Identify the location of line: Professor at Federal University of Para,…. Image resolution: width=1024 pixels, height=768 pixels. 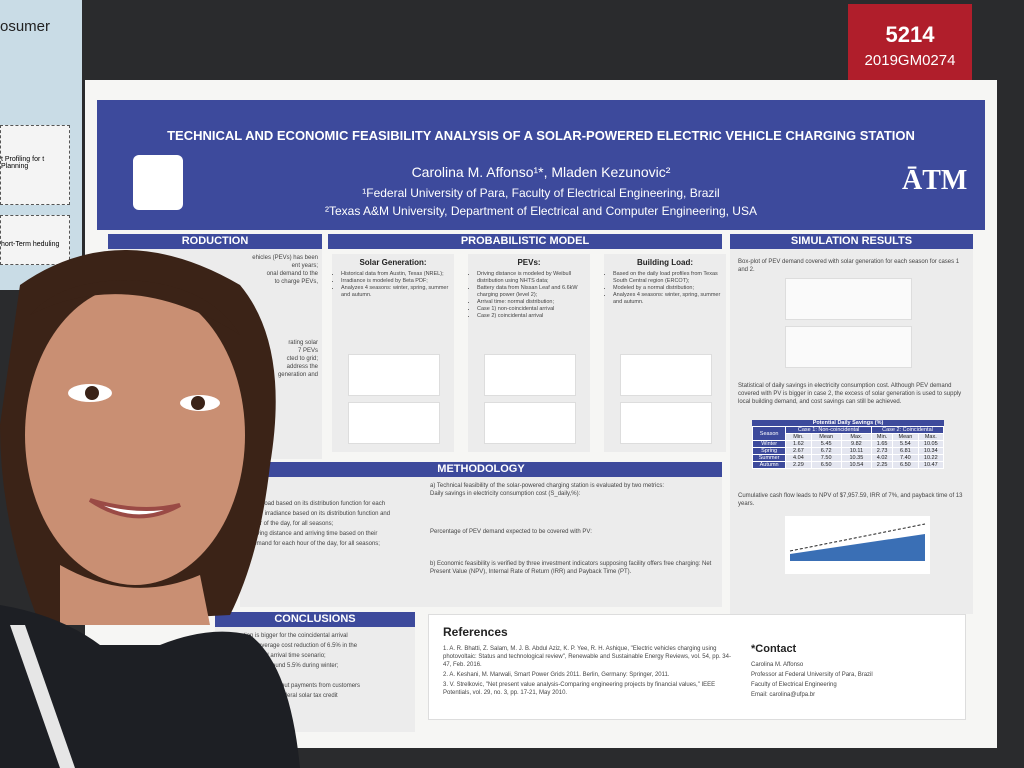
(812, 675).